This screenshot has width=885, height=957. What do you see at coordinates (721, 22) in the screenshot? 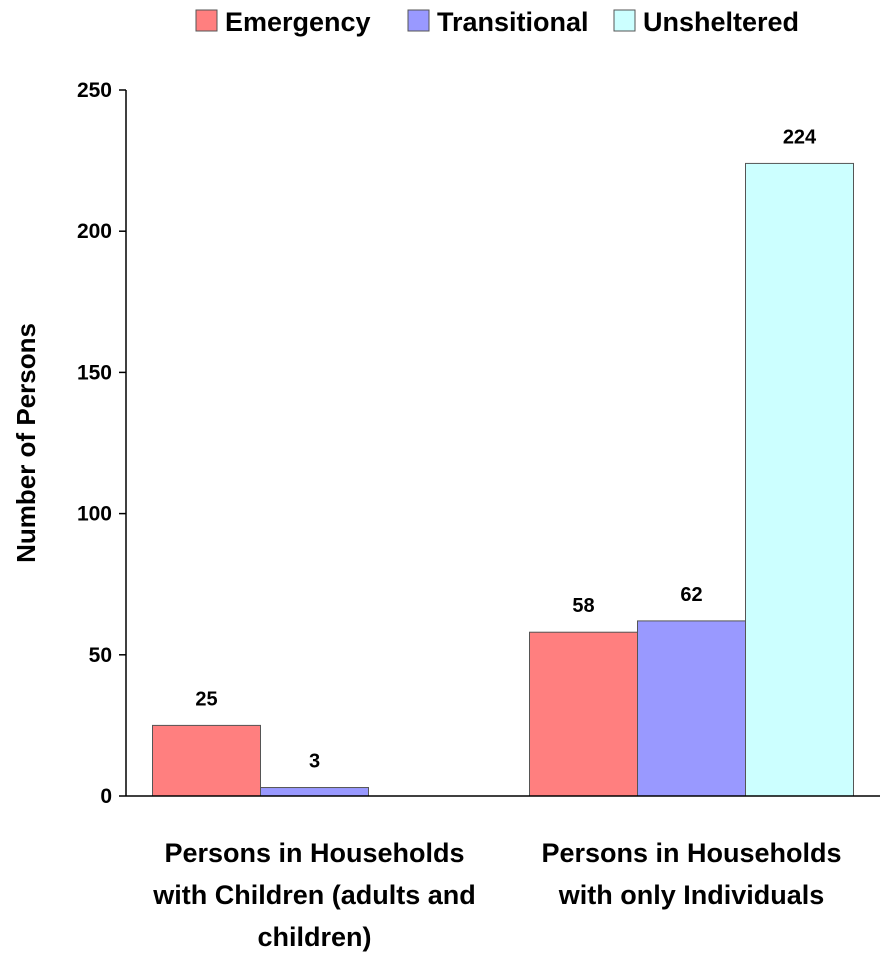
I see `legend-label: Unsheltered` at bounding box center [721, 22].